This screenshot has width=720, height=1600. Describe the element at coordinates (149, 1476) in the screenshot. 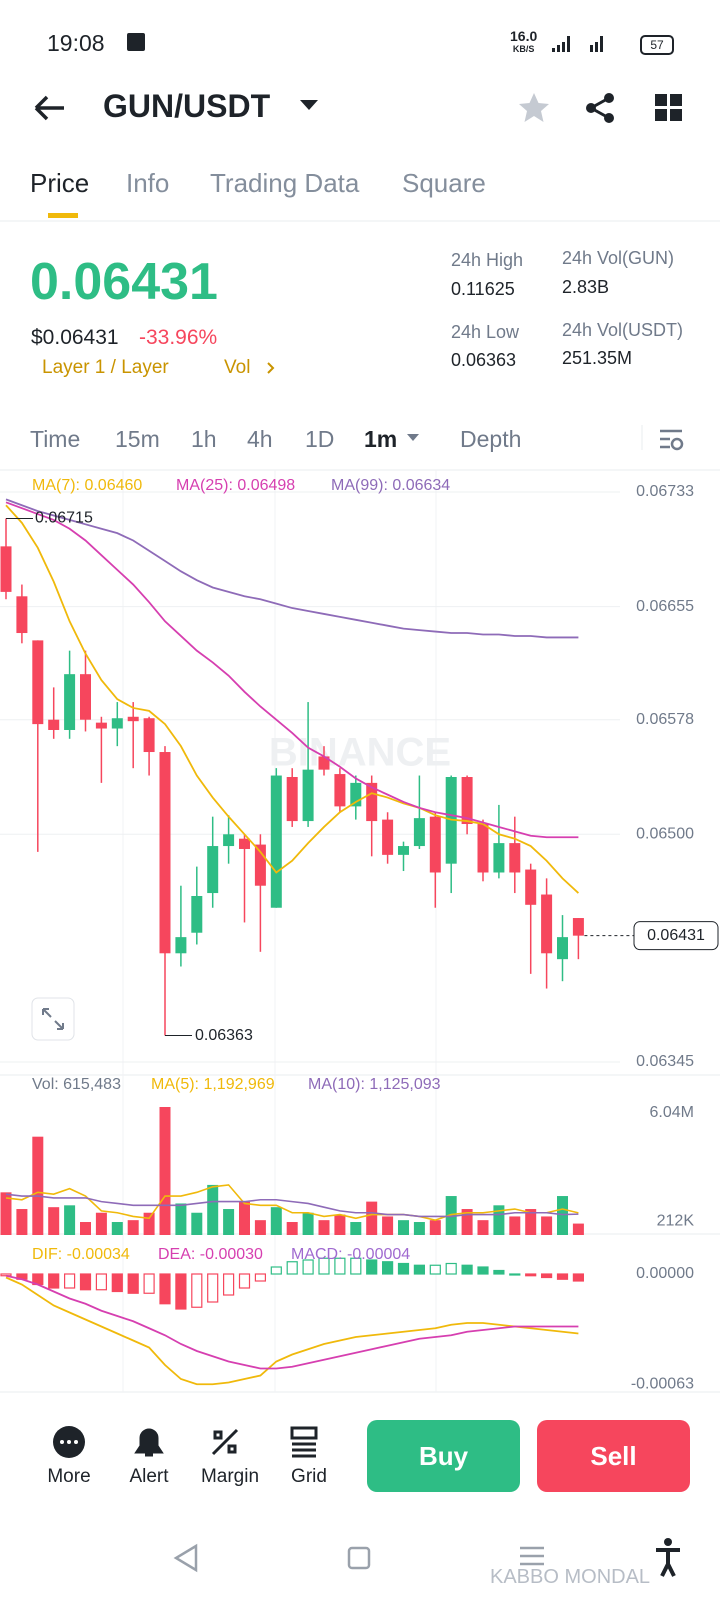

I see `toolbar-action: Alert` at that location.